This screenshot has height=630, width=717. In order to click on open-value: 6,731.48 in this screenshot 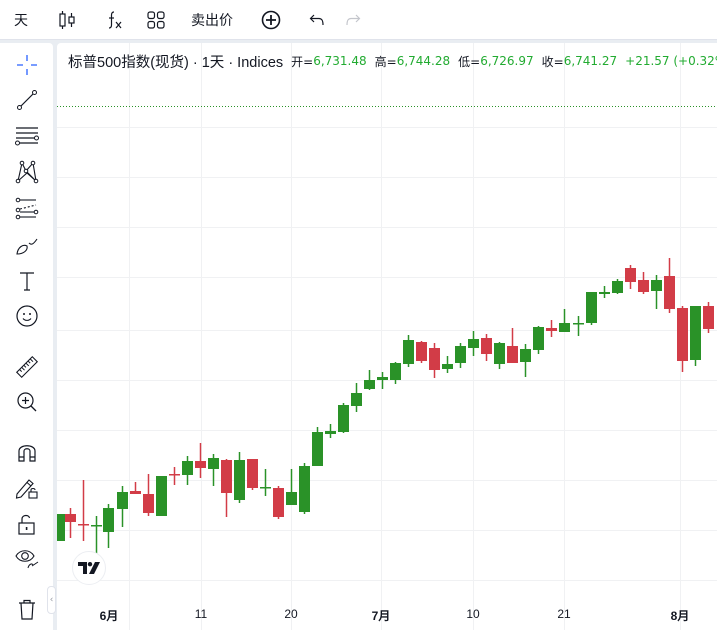, I will do `click(340, 61)`.